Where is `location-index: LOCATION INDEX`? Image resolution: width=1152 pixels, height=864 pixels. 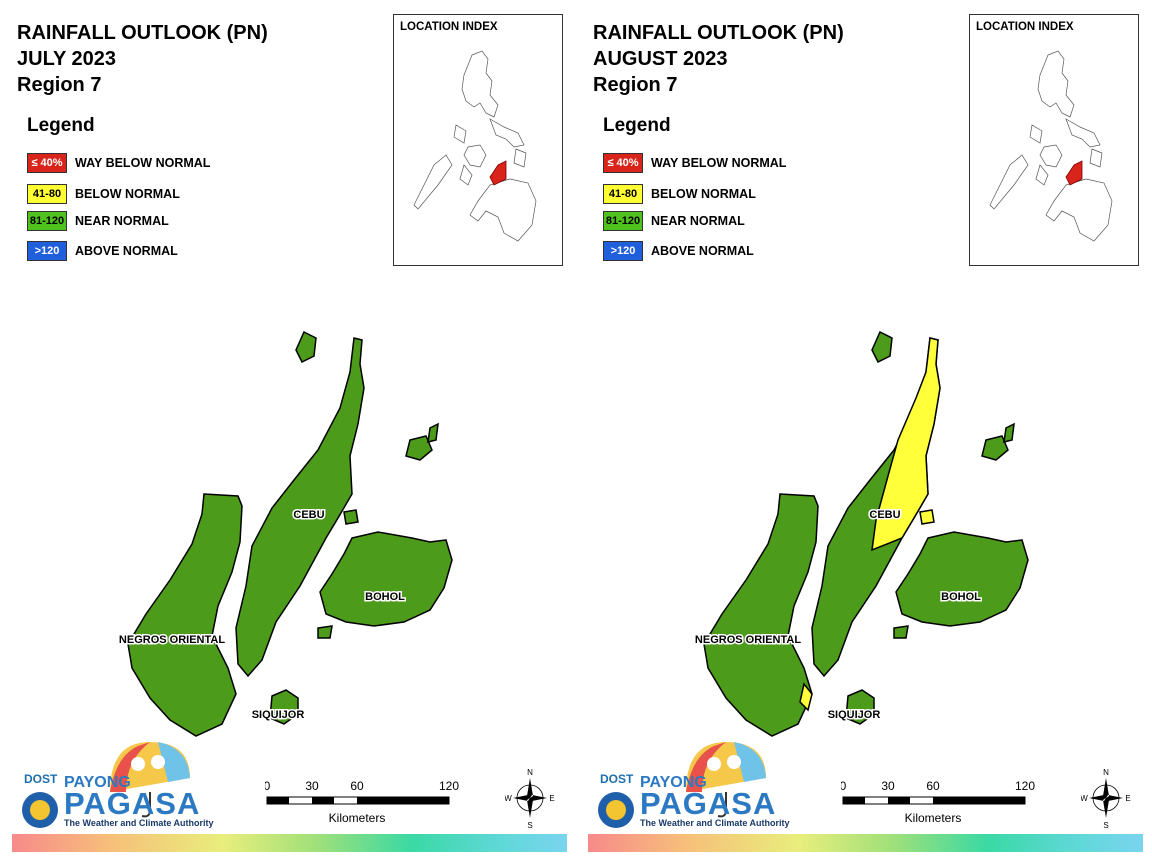 location-index: LOCATION INDEX is located at coordinates (478, 140).